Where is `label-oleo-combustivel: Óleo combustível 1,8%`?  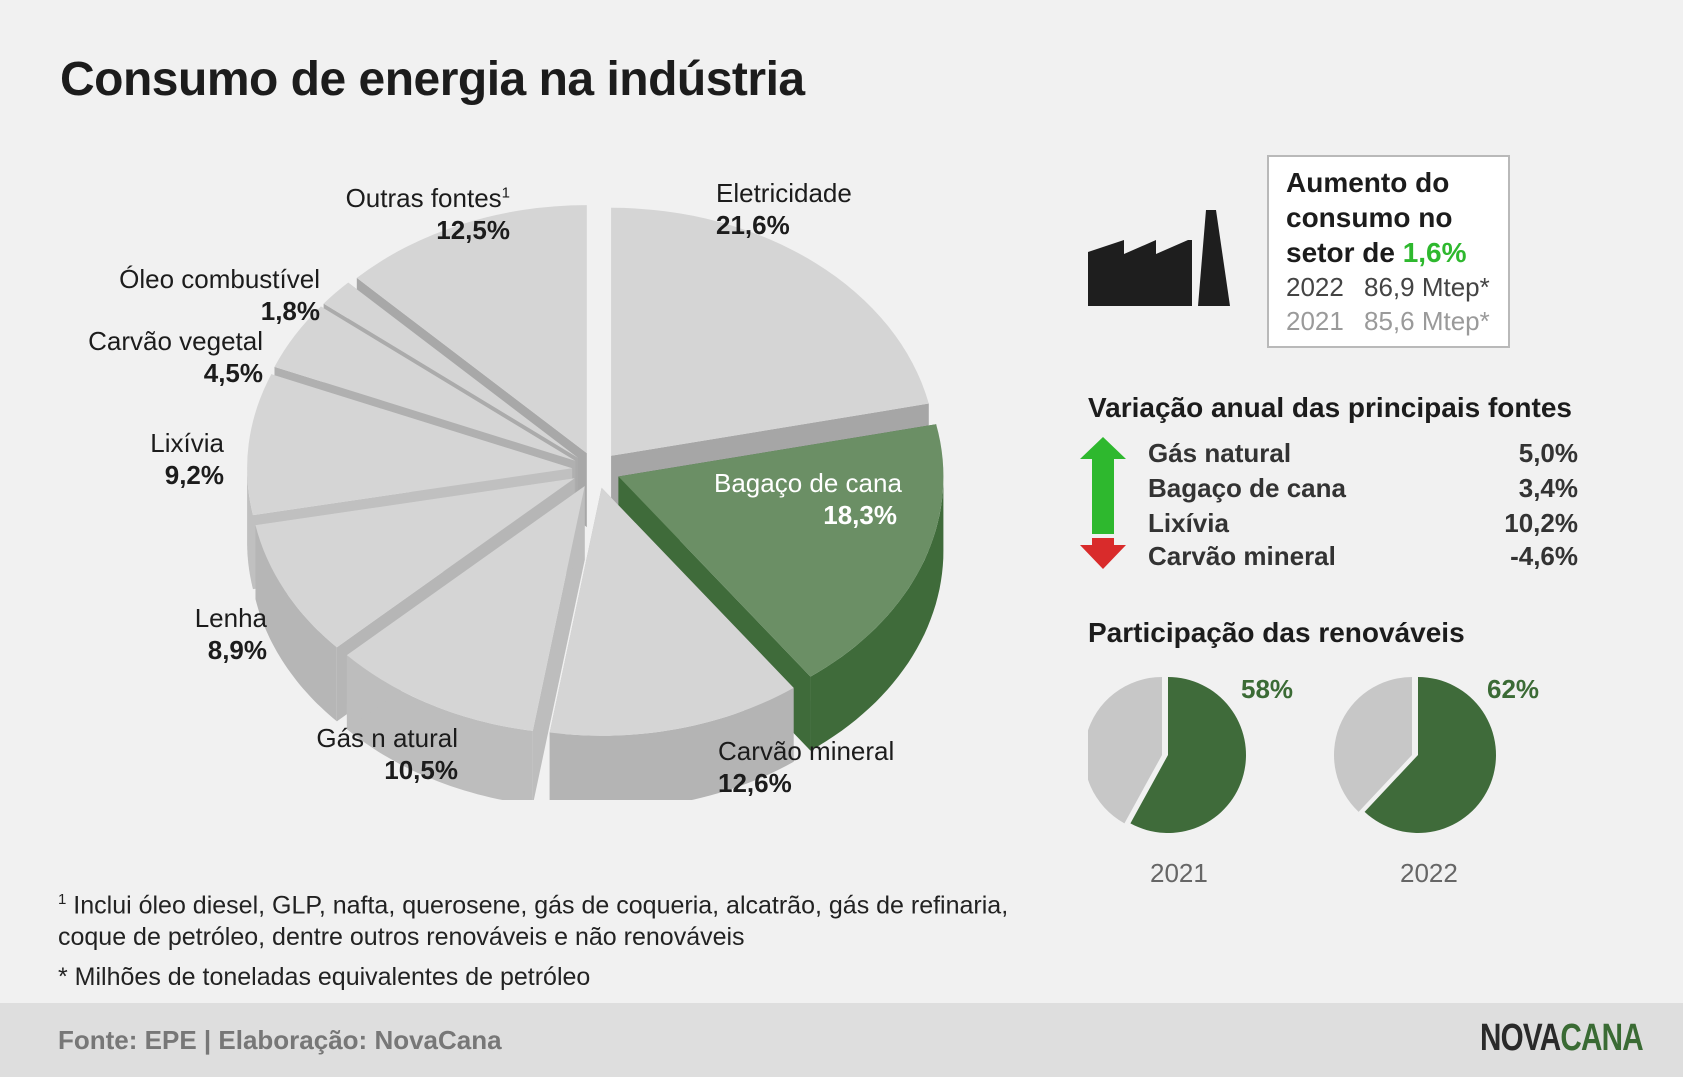 label-oleo-combustivel: Óleo combustível 1,8% is located at coordinates (219, 295).